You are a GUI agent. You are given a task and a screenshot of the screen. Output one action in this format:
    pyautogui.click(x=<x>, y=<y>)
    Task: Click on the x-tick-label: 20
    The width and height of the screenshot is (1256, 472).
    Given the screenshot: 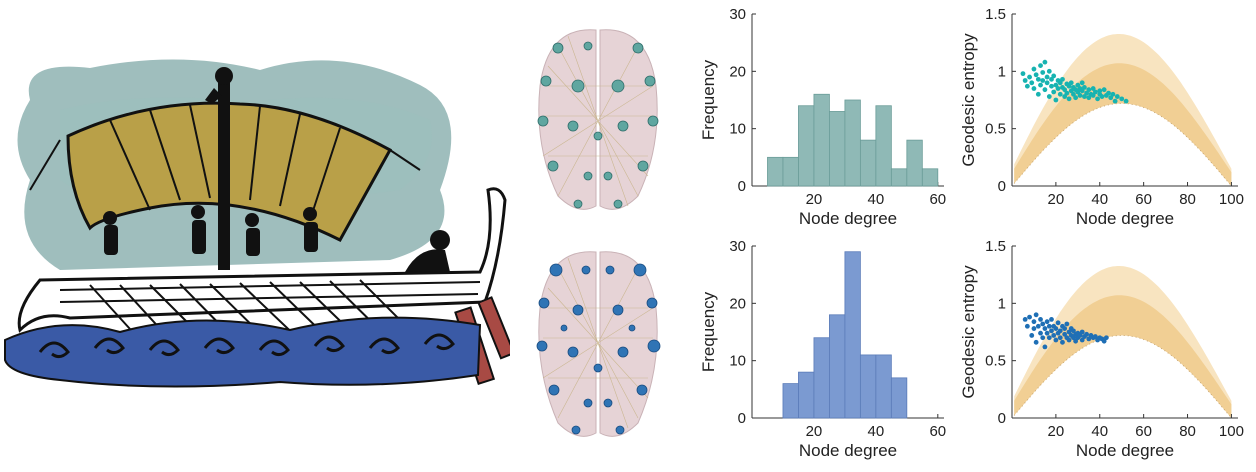 What is the action you would take?
    pyautogui.click(x=1056, y=431)
    